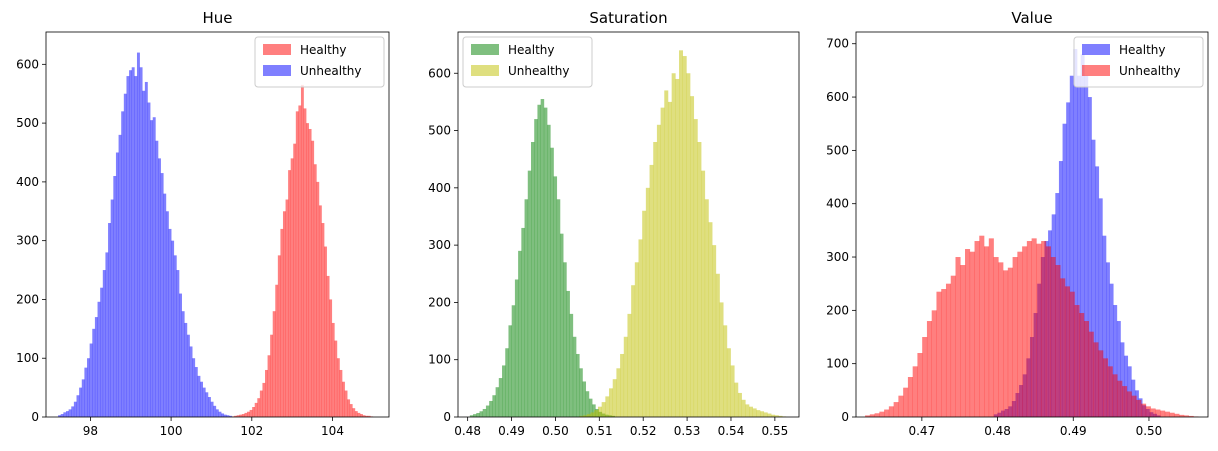  Describe the element at coordinates (643, 431) in the screenshot. I see `saturation-x-tick-label: 0.52` at that location.